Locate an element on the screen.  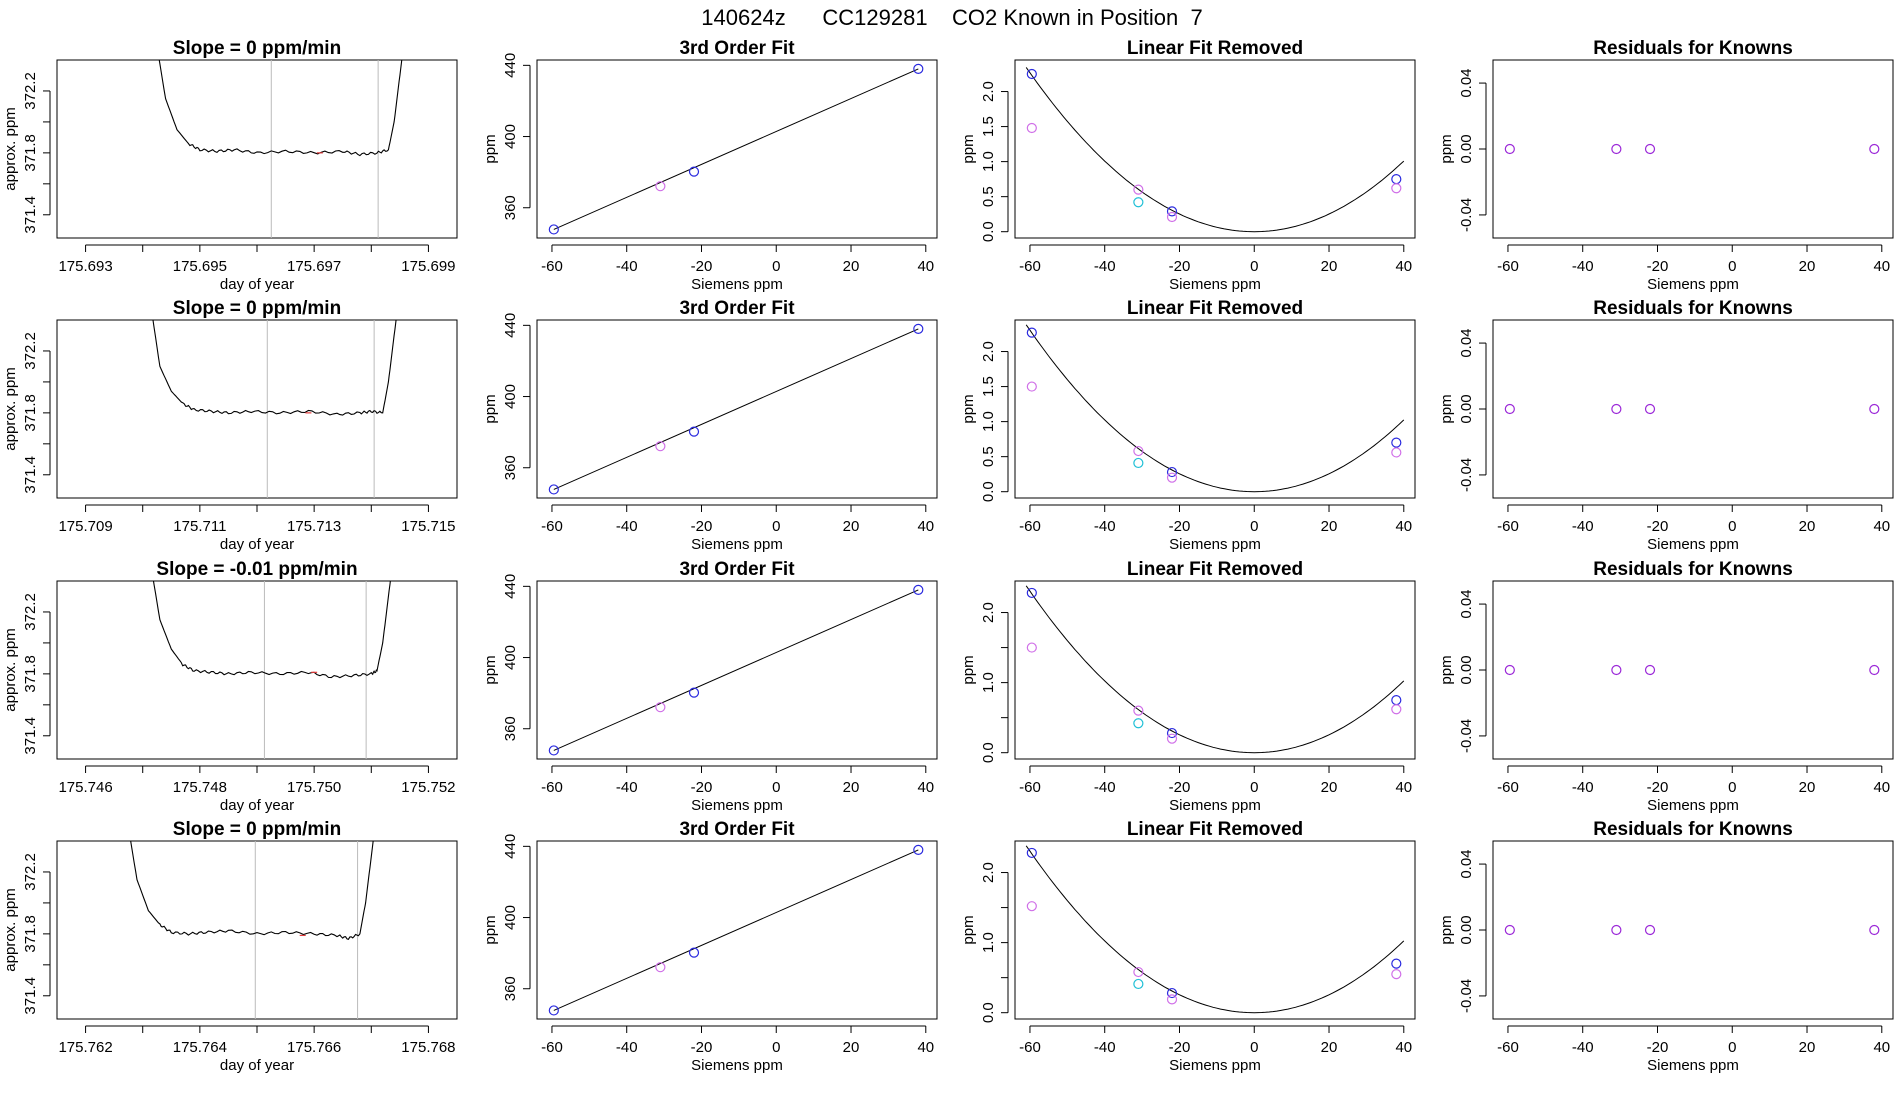
y-tick-label: 2.0 is located at coordinates (988, 91).